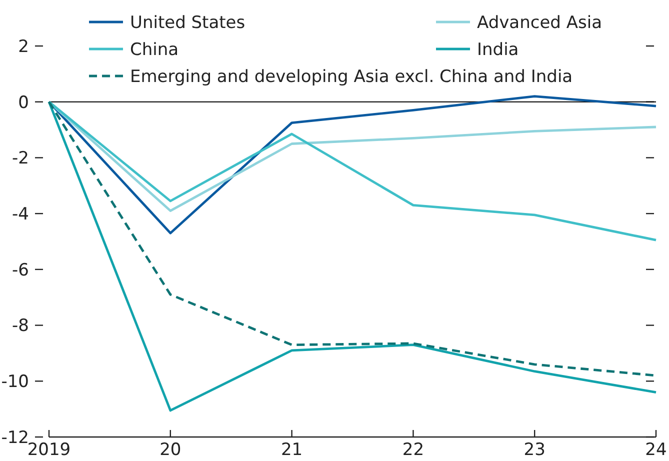 This screenshot has height=461, width=669. I want to click on x-tick-label: 20, so click(171, 450).